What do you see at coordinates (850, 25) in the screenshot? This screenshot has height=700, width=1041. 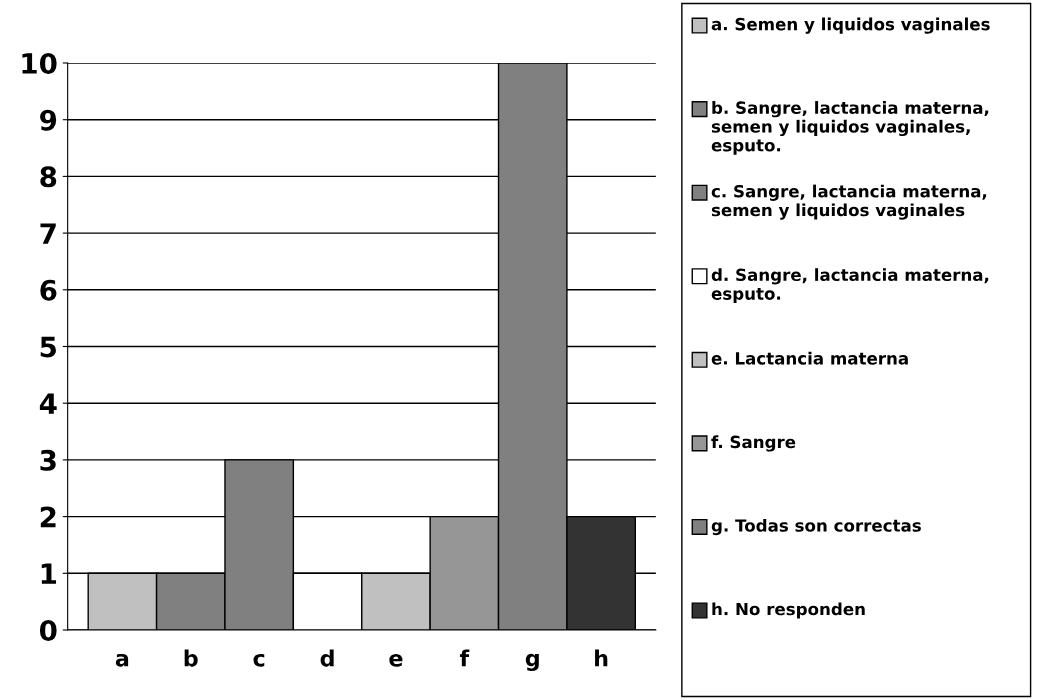 I see `legend-label: a. Semen y liquidos vaginales` at bounding box center [850, 25].